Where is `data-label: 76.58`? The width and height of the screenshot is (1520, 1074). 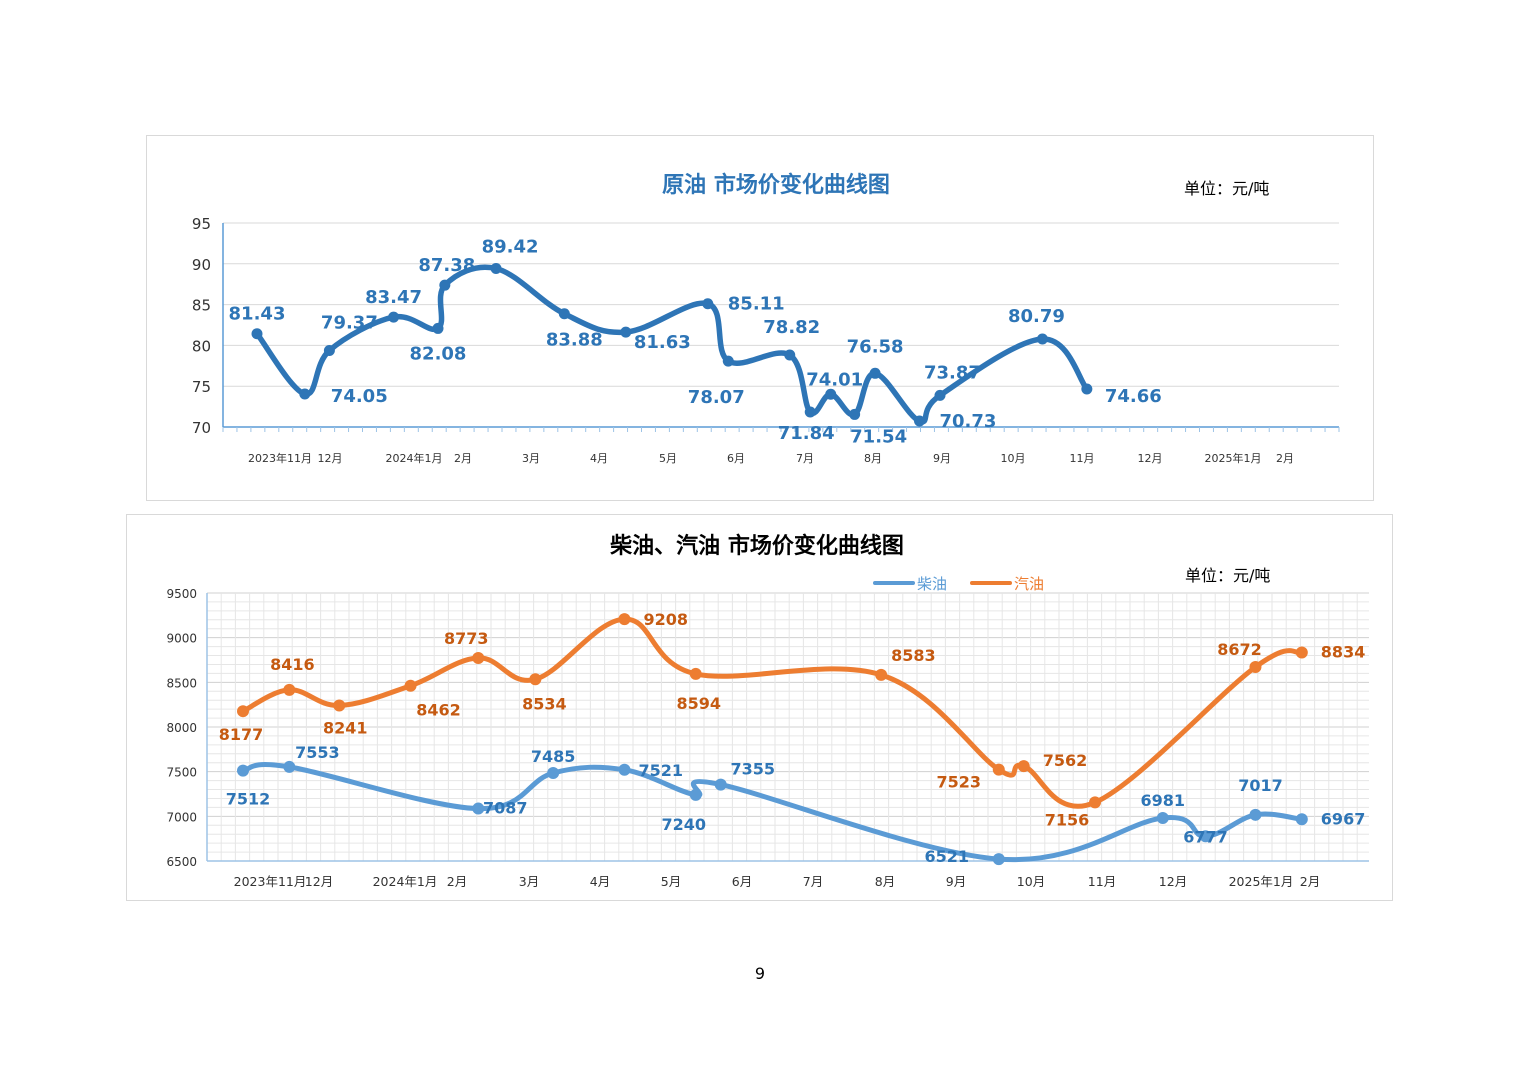 data-label: 76.58 is located at coordinates (875, 346).